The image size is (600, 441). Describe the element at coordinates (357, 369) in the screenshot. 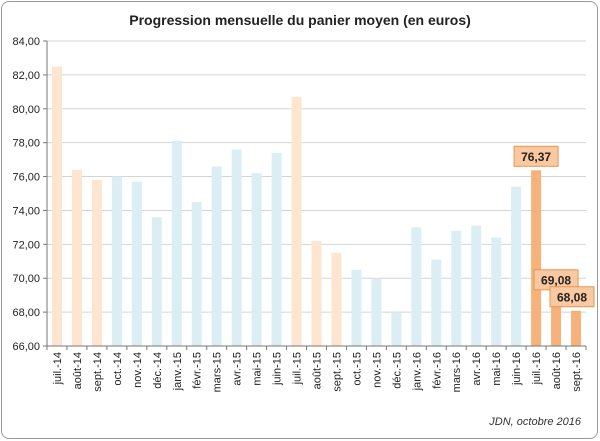

I see `x-tick-label: oct.-15` at that location.